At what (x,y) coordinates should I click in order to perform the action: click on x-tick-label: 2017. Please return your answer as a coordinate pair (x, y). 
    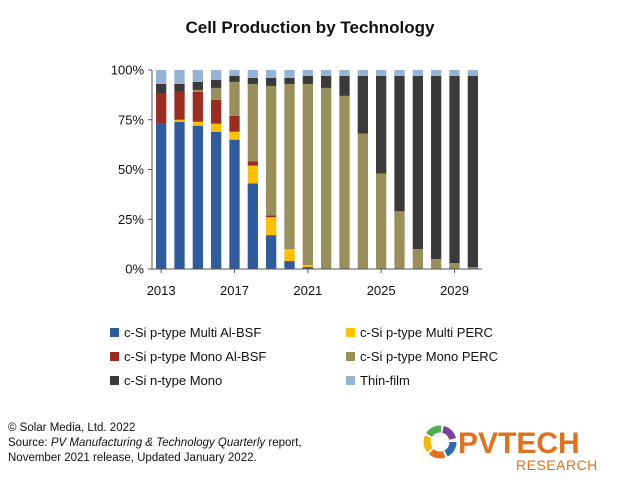
    Looking at the image, I should click on (234, 290).